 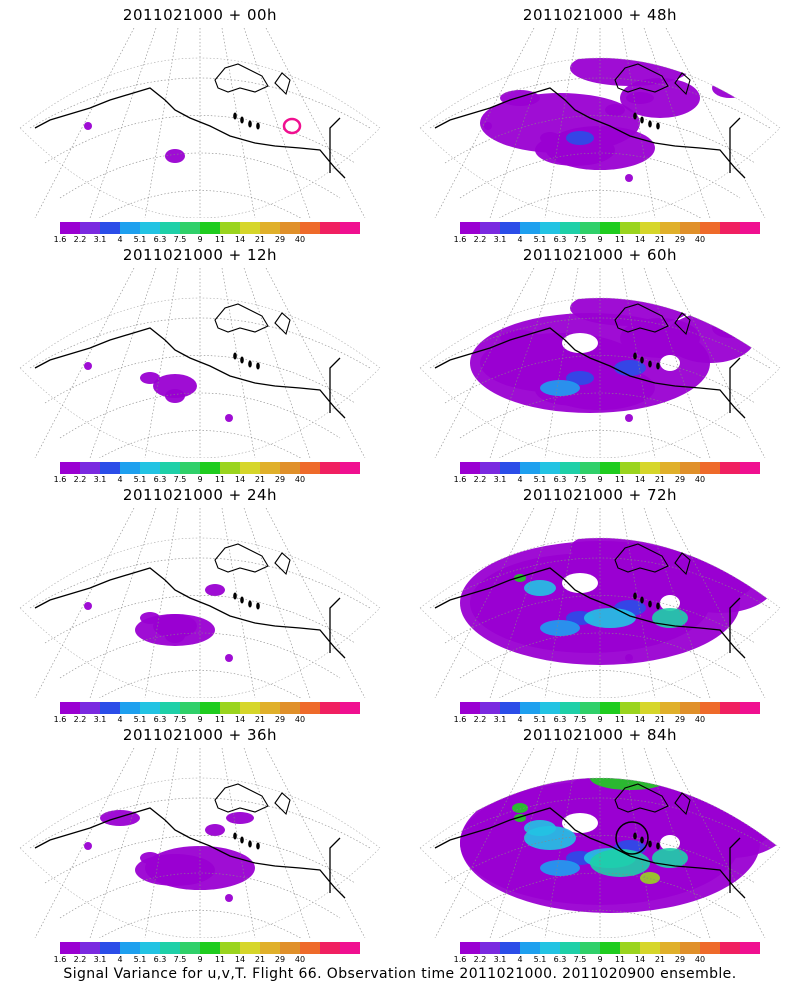 What do you see at coordinates (200, 15) in the screenshot?
I see `panel-title: 2011021000 + 00h` at bounding box center [200, 15].